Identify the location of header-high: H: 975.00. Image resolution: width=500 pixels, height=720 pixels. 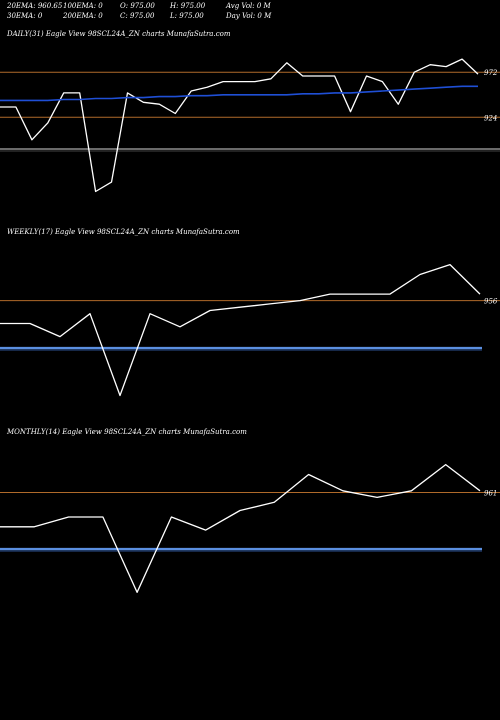
(188, 6).